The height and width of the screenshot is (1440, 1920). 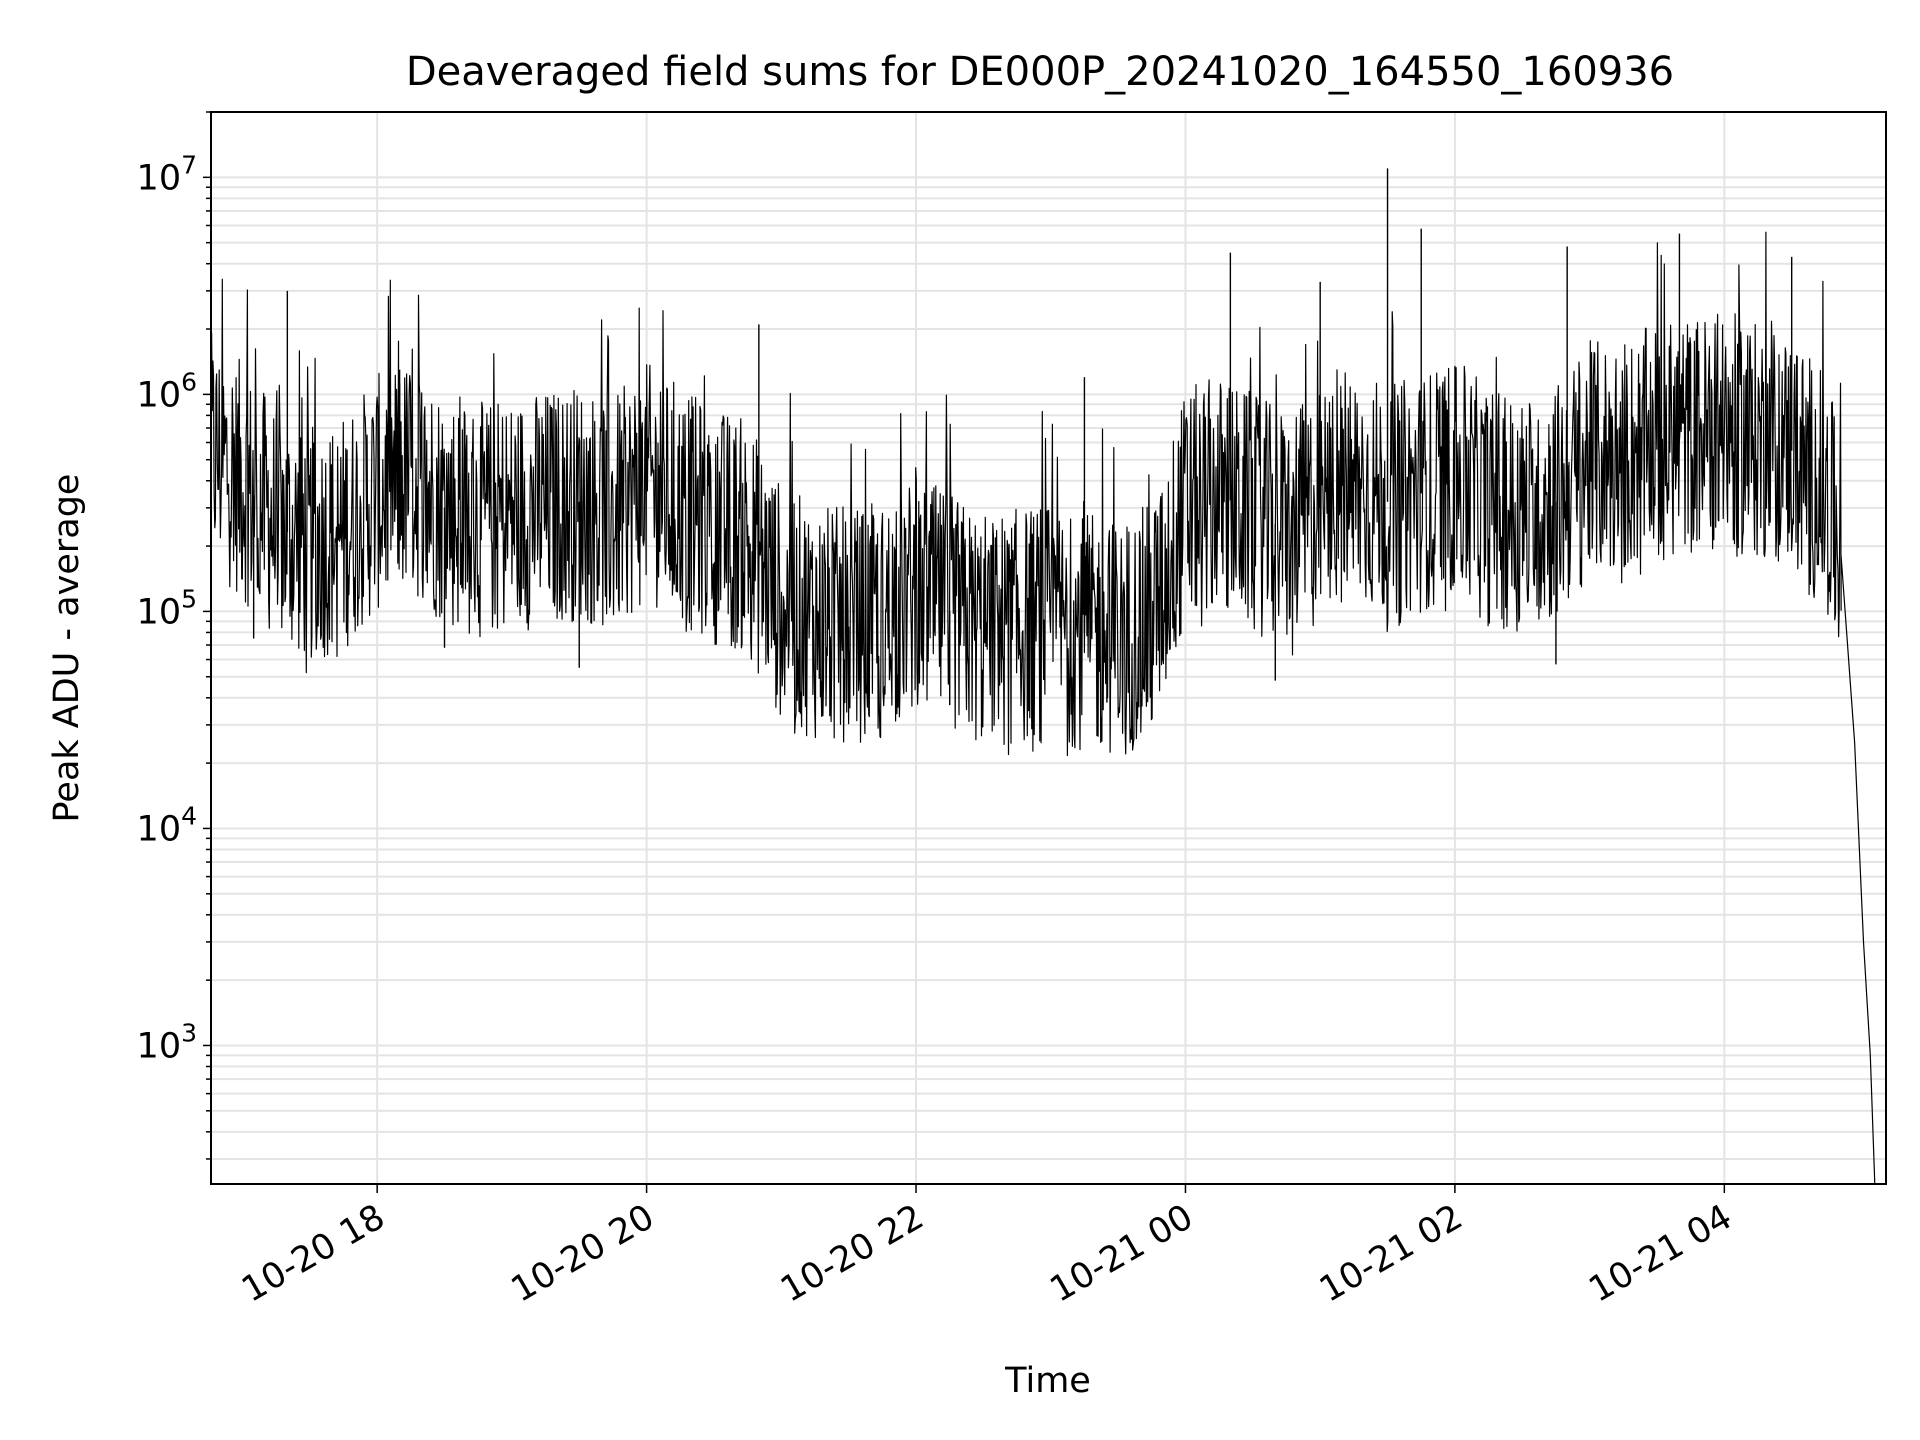 What do you see at coordinates (1047, 1381) in the screenshot?
I see `x-axis-label: Time` at bounding box center [1047, 1381].